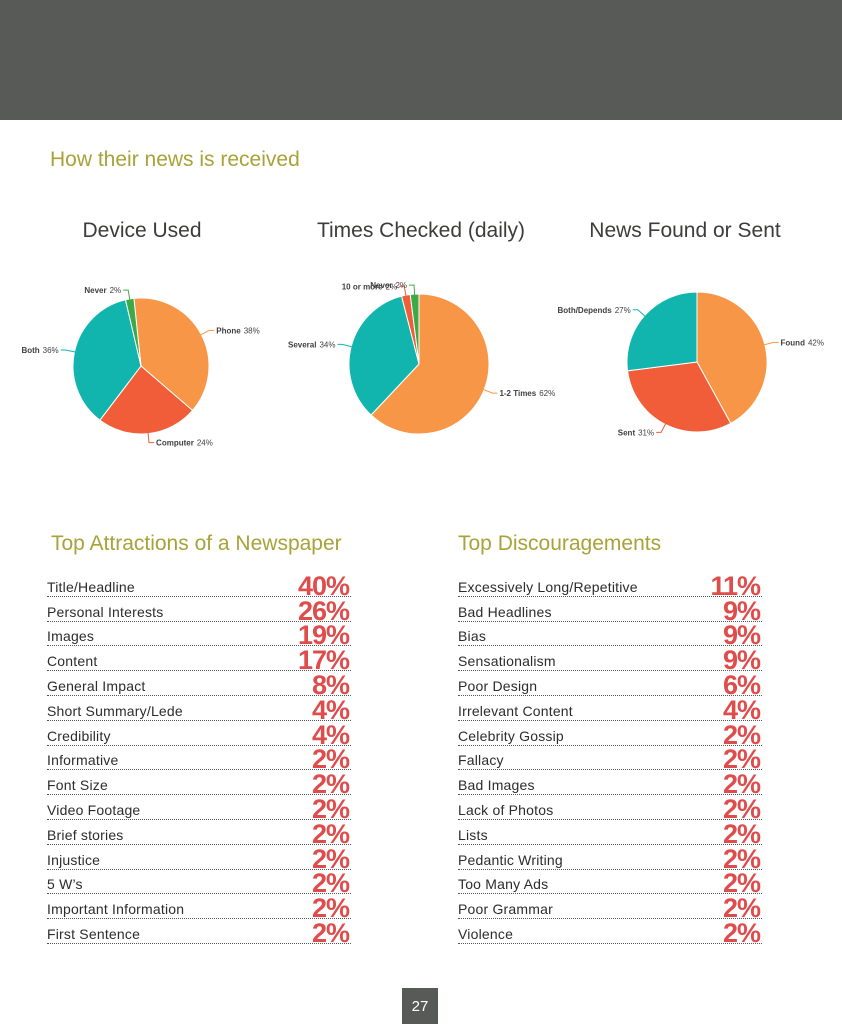 The image size is (842, 1024). Describe the element at coordinates (330, 709) in the screenshot. I see `attraction-percentage: 4%` at that location.